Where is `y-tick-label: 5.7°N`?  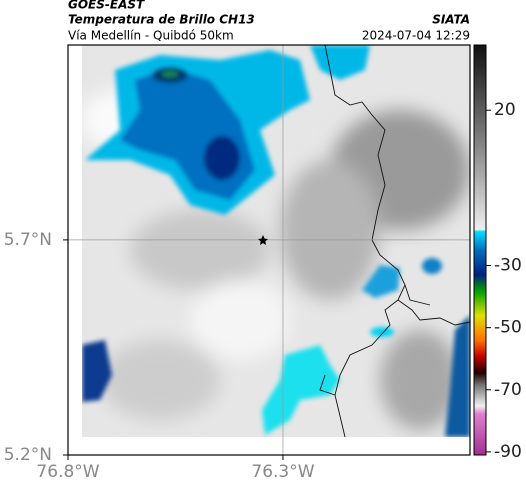
y-tick-label: 5.7°N is located at coordinates (28, 240).